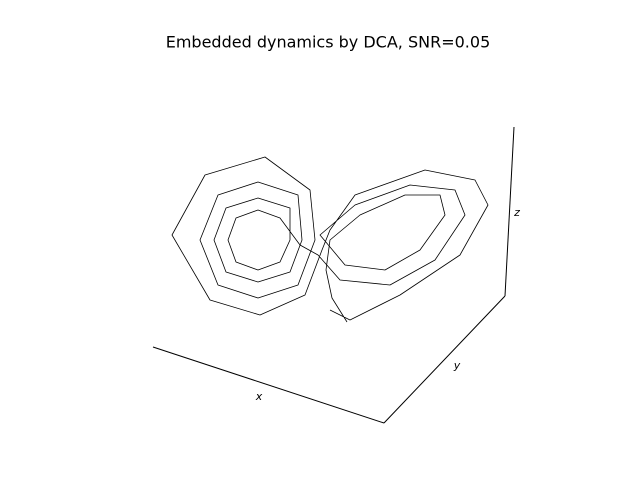 This screenshot has height=480, width=640. What do you see at coordinates (509, 211) in the screenshot?
I see `z-axis` at bounding box center [509, 211].